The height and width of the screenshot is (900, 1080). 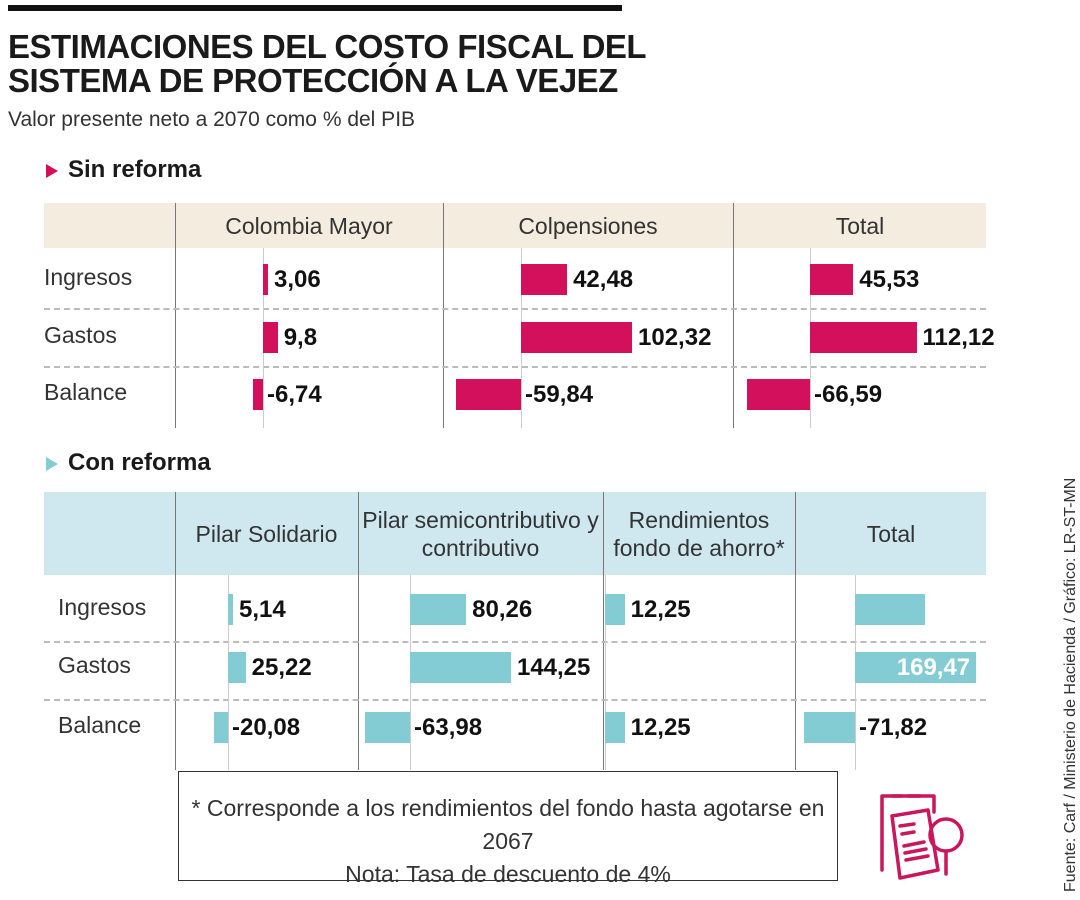 I want to click on document-magnifier-icon, so click(x=922, y=837).